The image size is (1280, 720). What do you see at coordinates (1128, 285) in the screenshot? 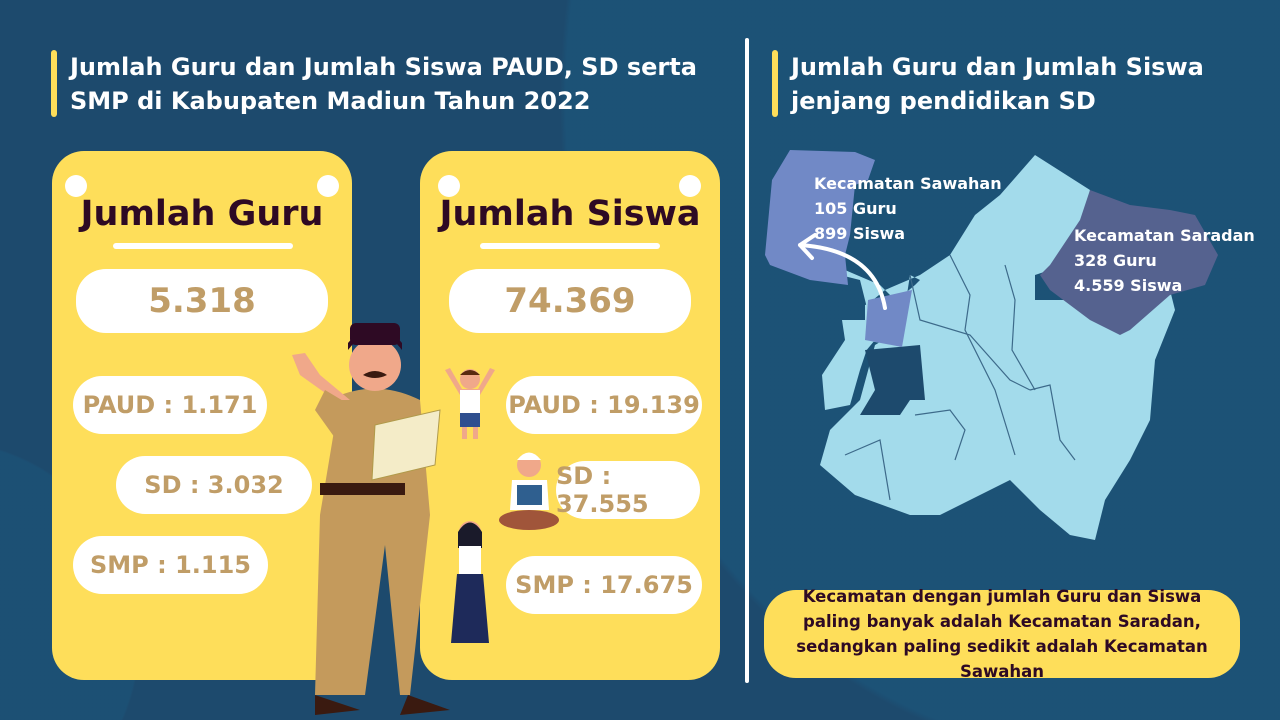
I see `saradan-siswa: 4.559 Siswa` at bounding box center [1128, 285].